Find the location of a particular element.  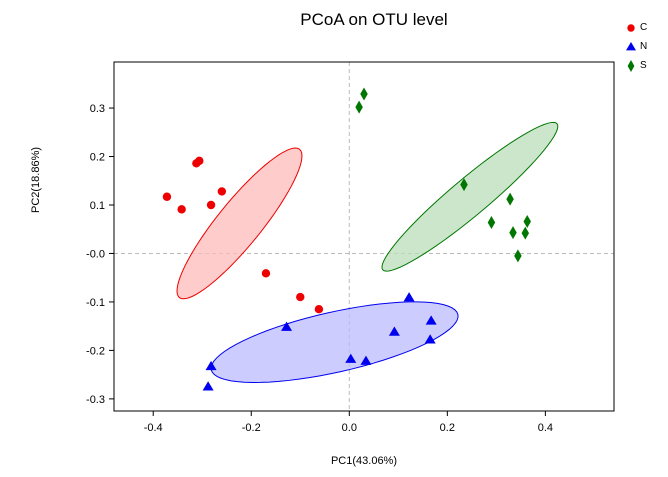

y-tick-label: -0.0 is located at coordinates (95, 254).